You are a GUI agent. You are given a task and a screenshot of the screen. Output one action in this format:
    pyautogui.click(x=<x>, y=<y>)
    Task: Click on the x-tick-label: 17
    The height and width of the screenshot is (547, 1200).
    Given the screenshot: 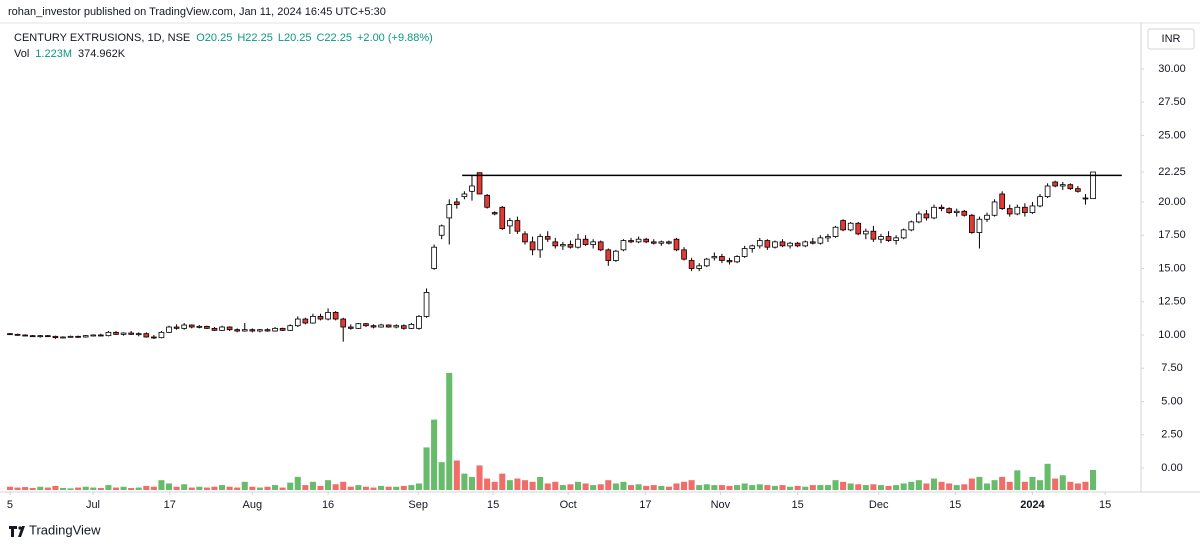 What is the action you would take?
    pyautogui.click(x=645, y=505)
    